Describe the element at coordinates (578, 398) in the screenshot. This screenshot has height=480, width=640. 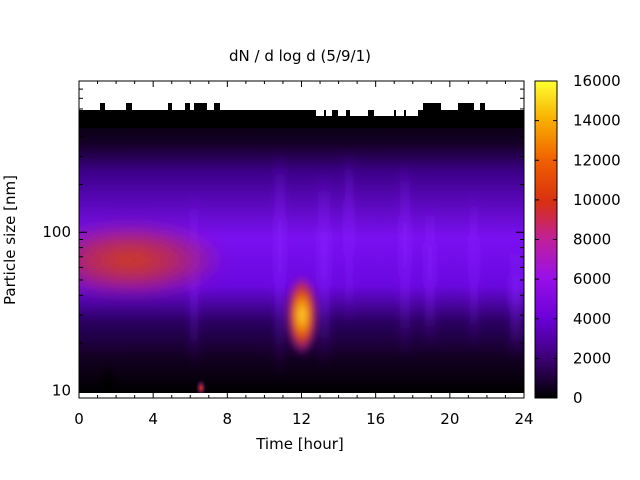
I see `colorbar-tick-label: 0` at that location.